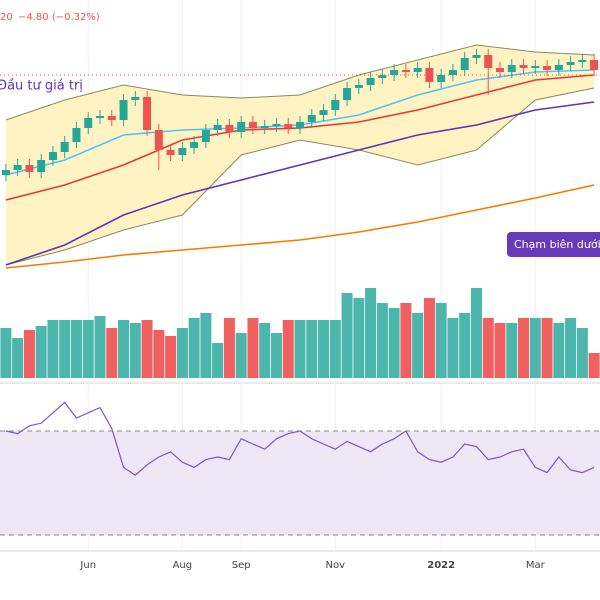  I want to click on signal-button, so click(553, 244).